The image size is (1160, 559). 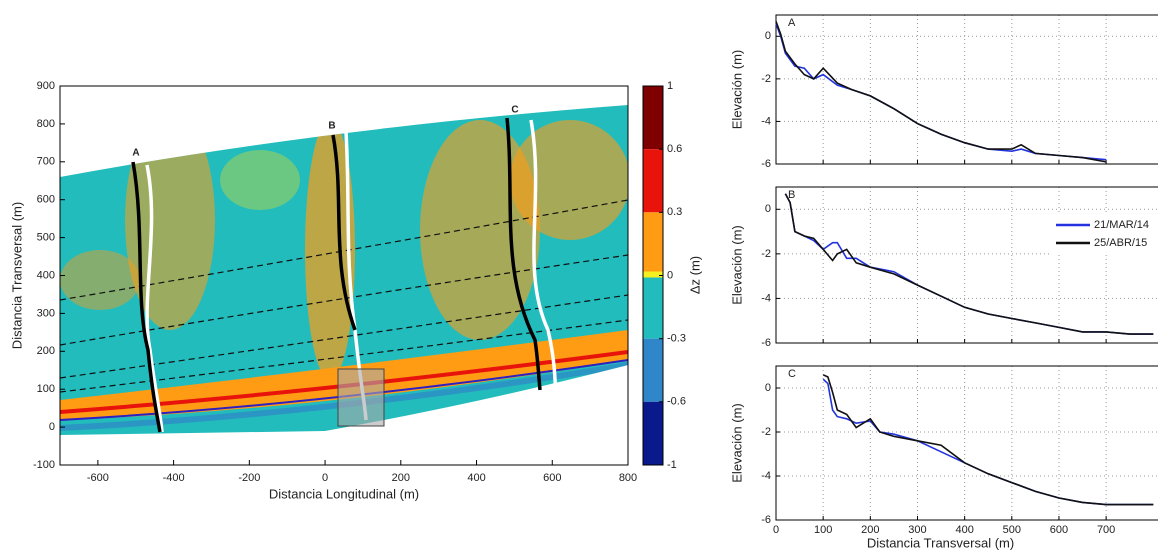 I want to click on x-axis-label: Distancia Longitudinal (m), so click(x=344, y=493).